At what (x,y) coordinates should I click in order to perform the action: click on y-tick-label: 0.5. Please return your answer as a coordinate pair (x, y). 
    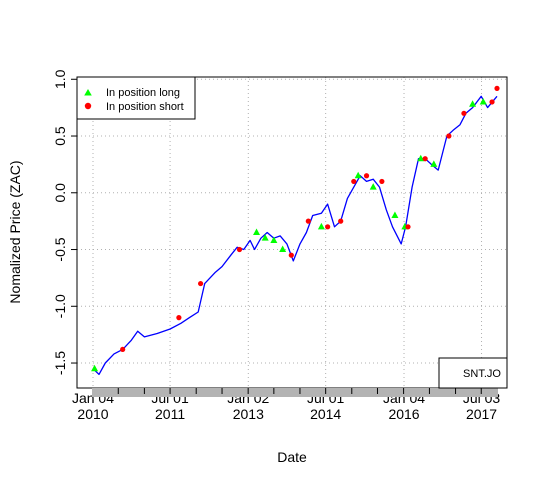
    Looking at the image, I should click on (60, 136).